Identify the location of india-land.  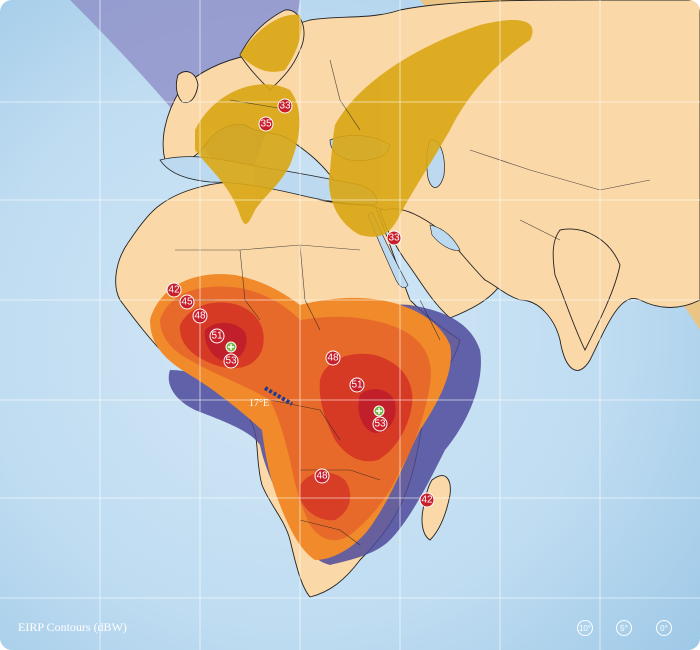
(586, 290).